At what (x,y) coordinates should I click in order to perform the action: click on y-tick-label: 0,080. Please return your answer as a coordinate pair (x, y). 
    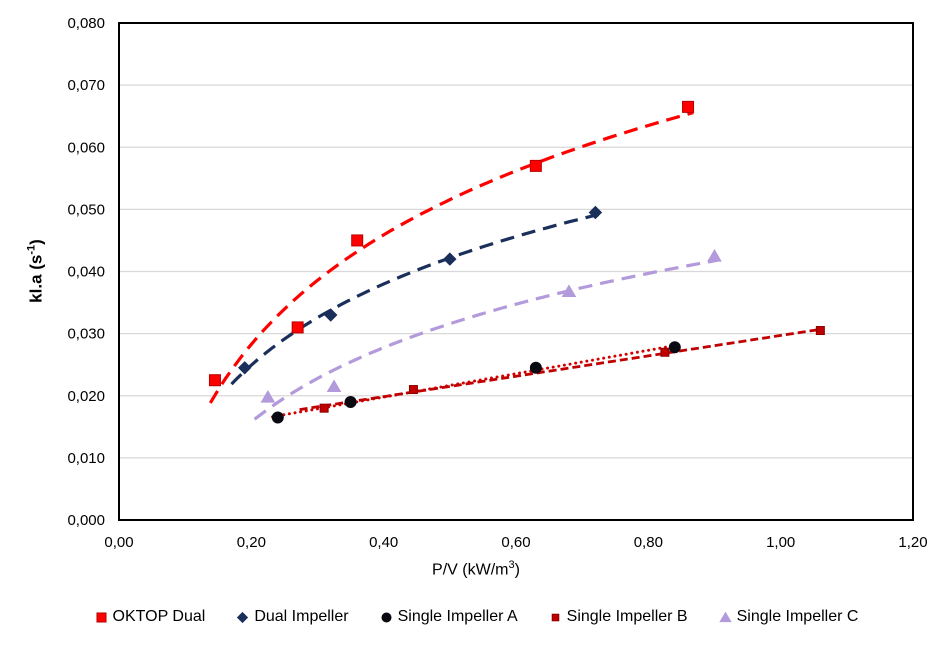
    Looking at the image, I should click on (86, 23).